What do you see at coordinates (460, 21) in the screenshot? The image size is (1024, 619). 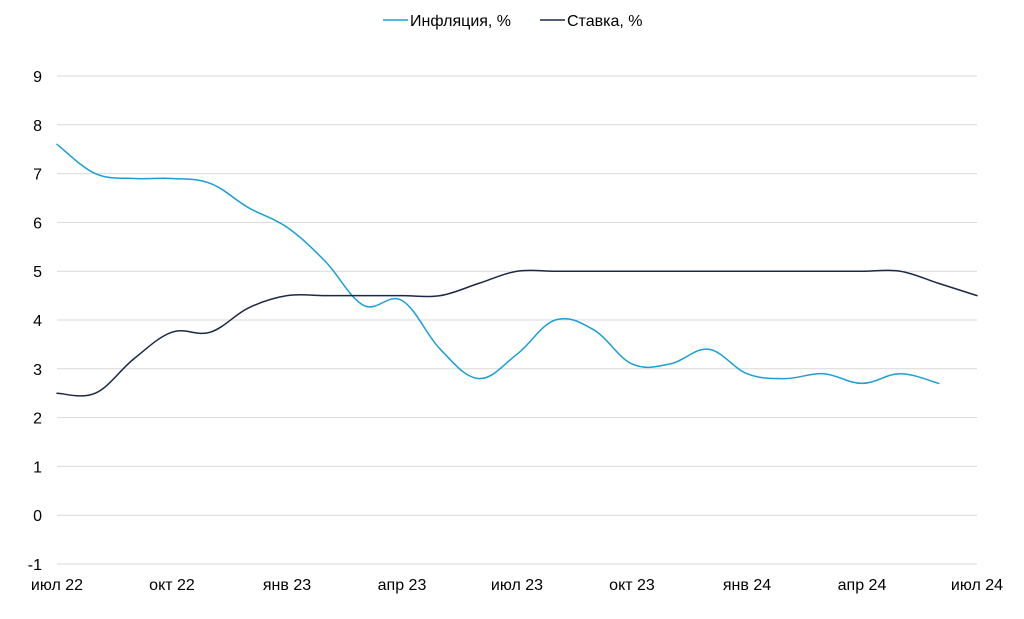 I see `legend-label: Инфляция, %` at bounding box center [460, 21].